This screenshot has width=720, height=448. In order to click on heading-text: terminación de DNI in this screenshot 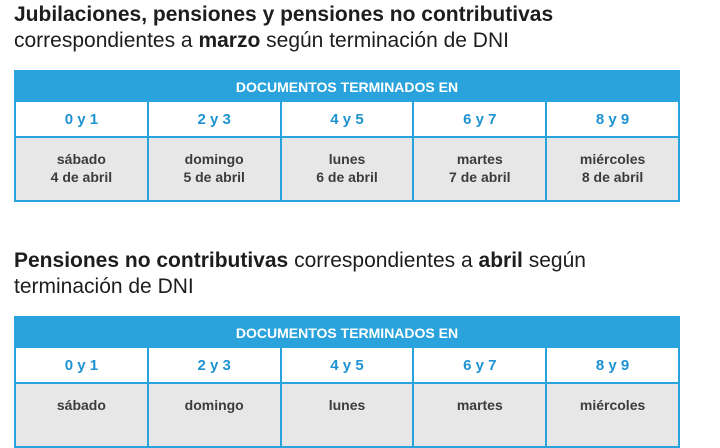, I will do `click(104, 286)`.